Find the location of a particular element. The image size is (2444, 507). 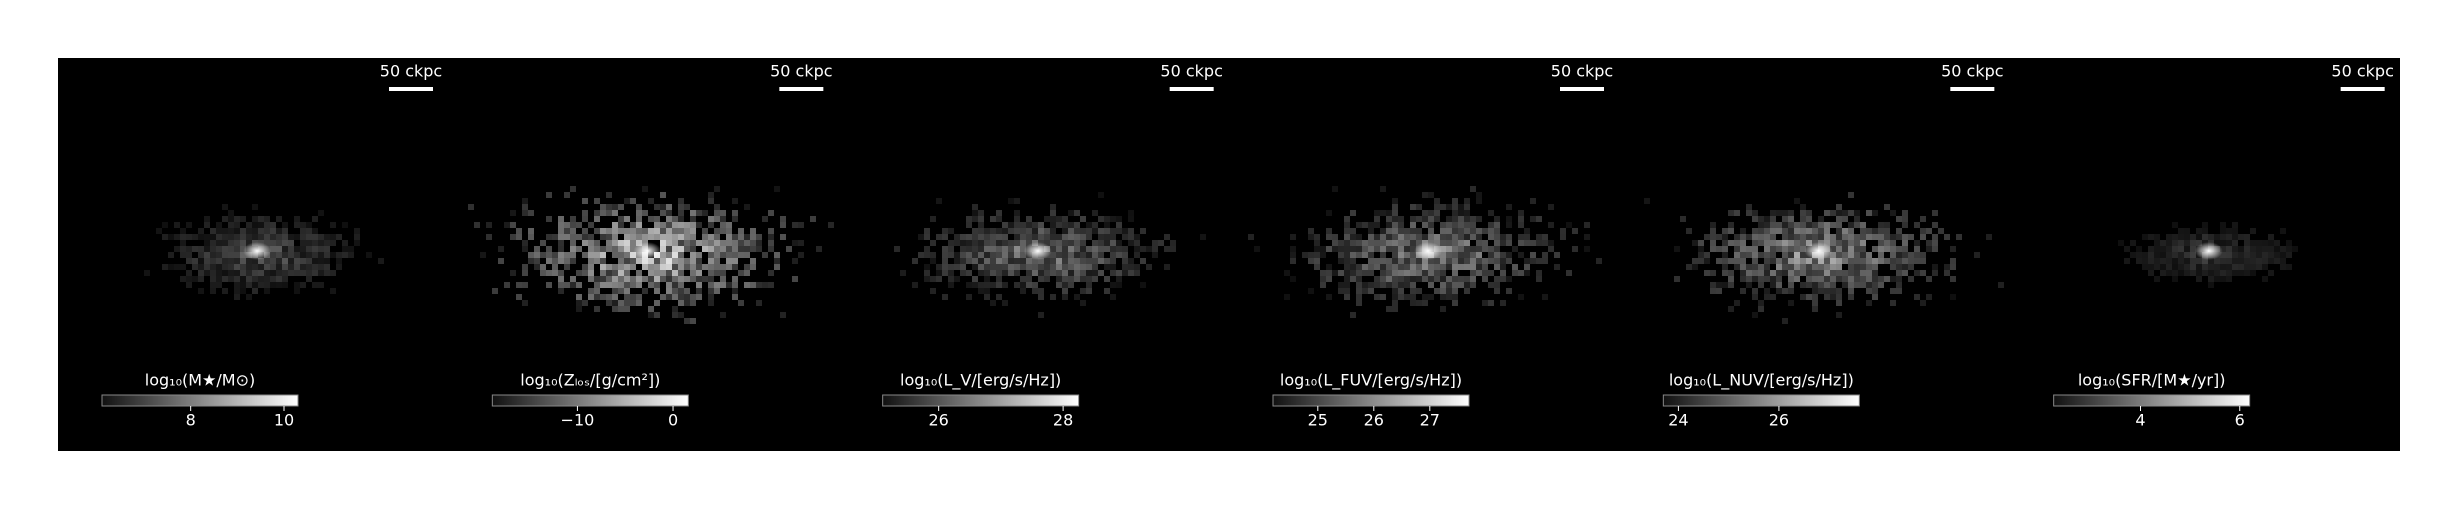

colorbar-label: log₁₀(L_FUV/[erg/s/Hz]) is located at coordinates (1371, 381).